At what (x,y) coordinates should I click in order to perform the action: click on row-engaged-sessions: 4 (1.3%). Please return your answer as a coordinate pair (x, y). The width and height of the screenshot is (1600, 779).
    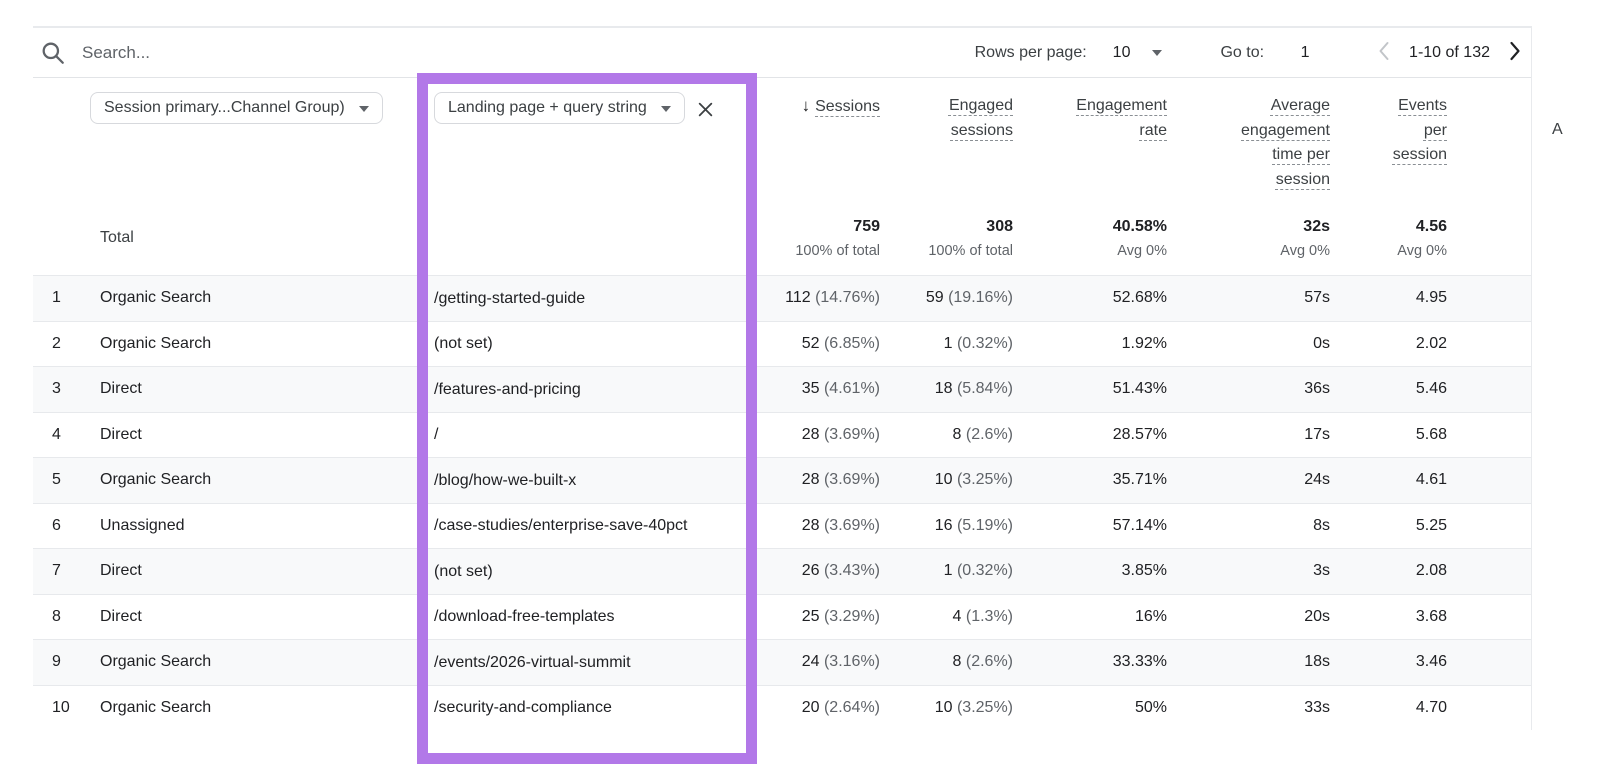
    Looking at the image, I should click on (982, 616).